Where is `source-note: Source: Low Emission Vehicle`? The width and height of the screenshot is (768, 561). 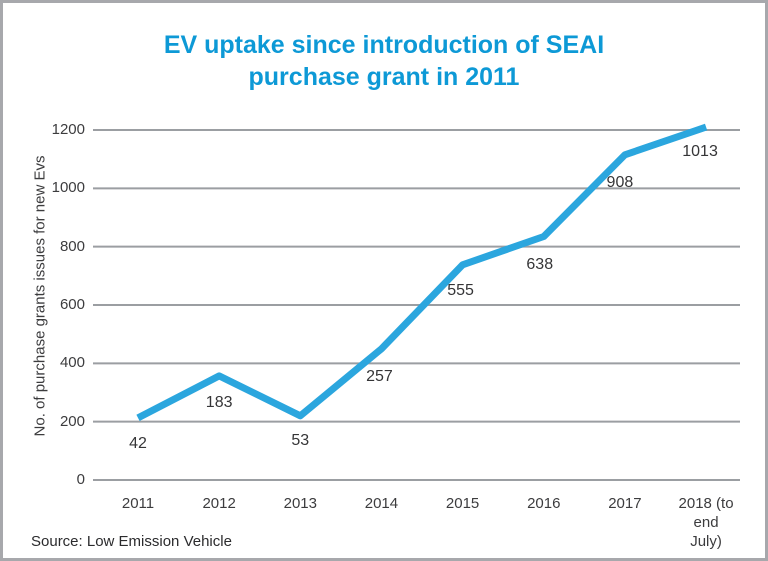 source-note: Source: Low Emission Vehicle is located at coordinates (131, 541).